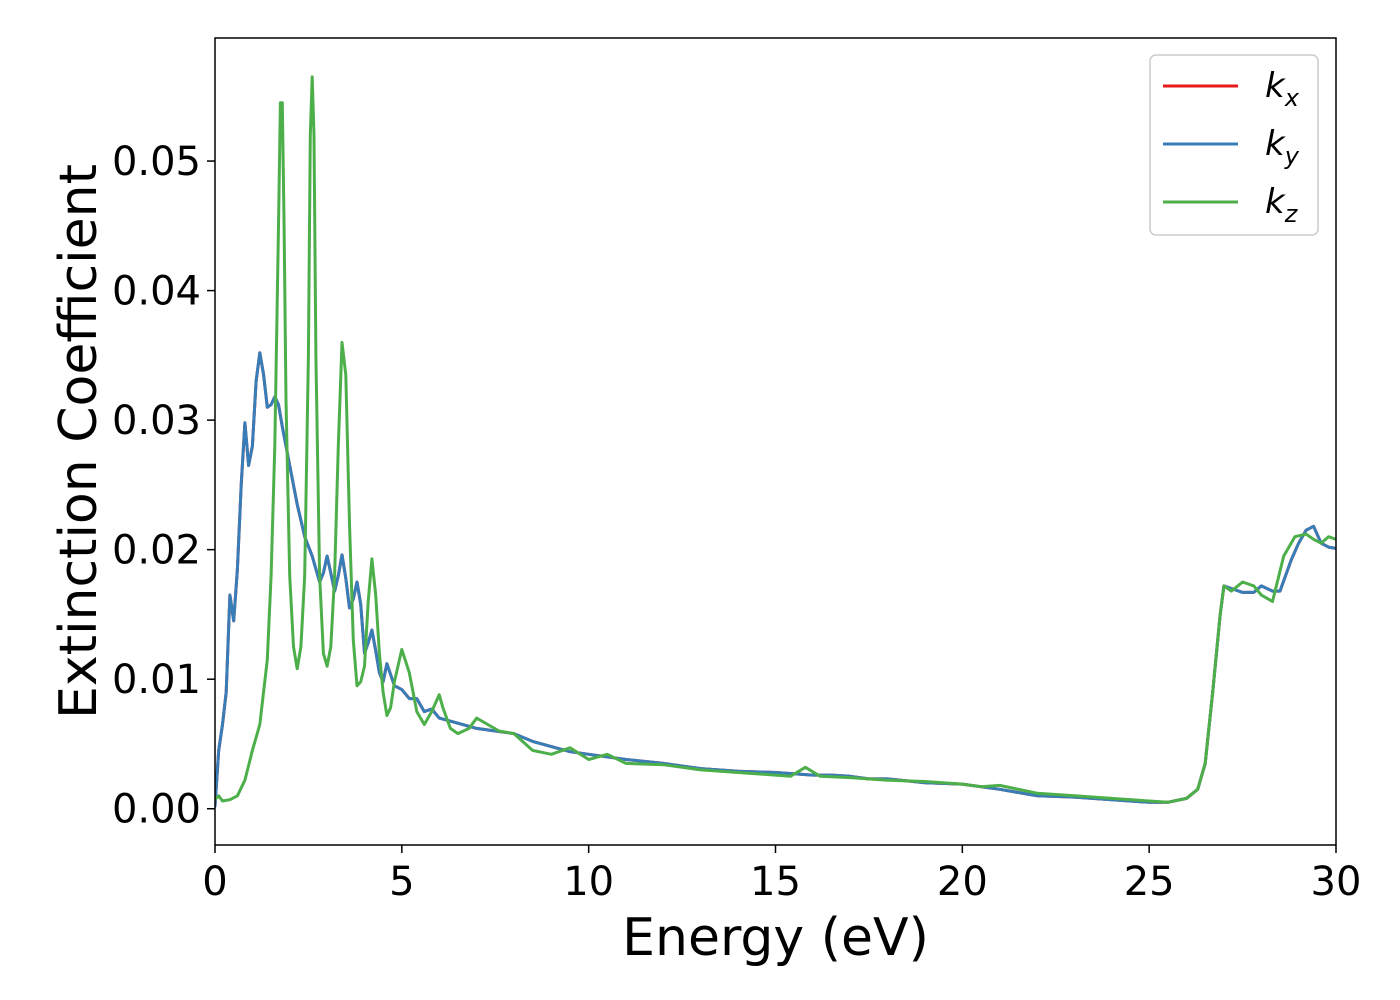  Describe the element at coordinates (1282, 147) in the screenshot. I see `legend-label-ky: ky` at that location.